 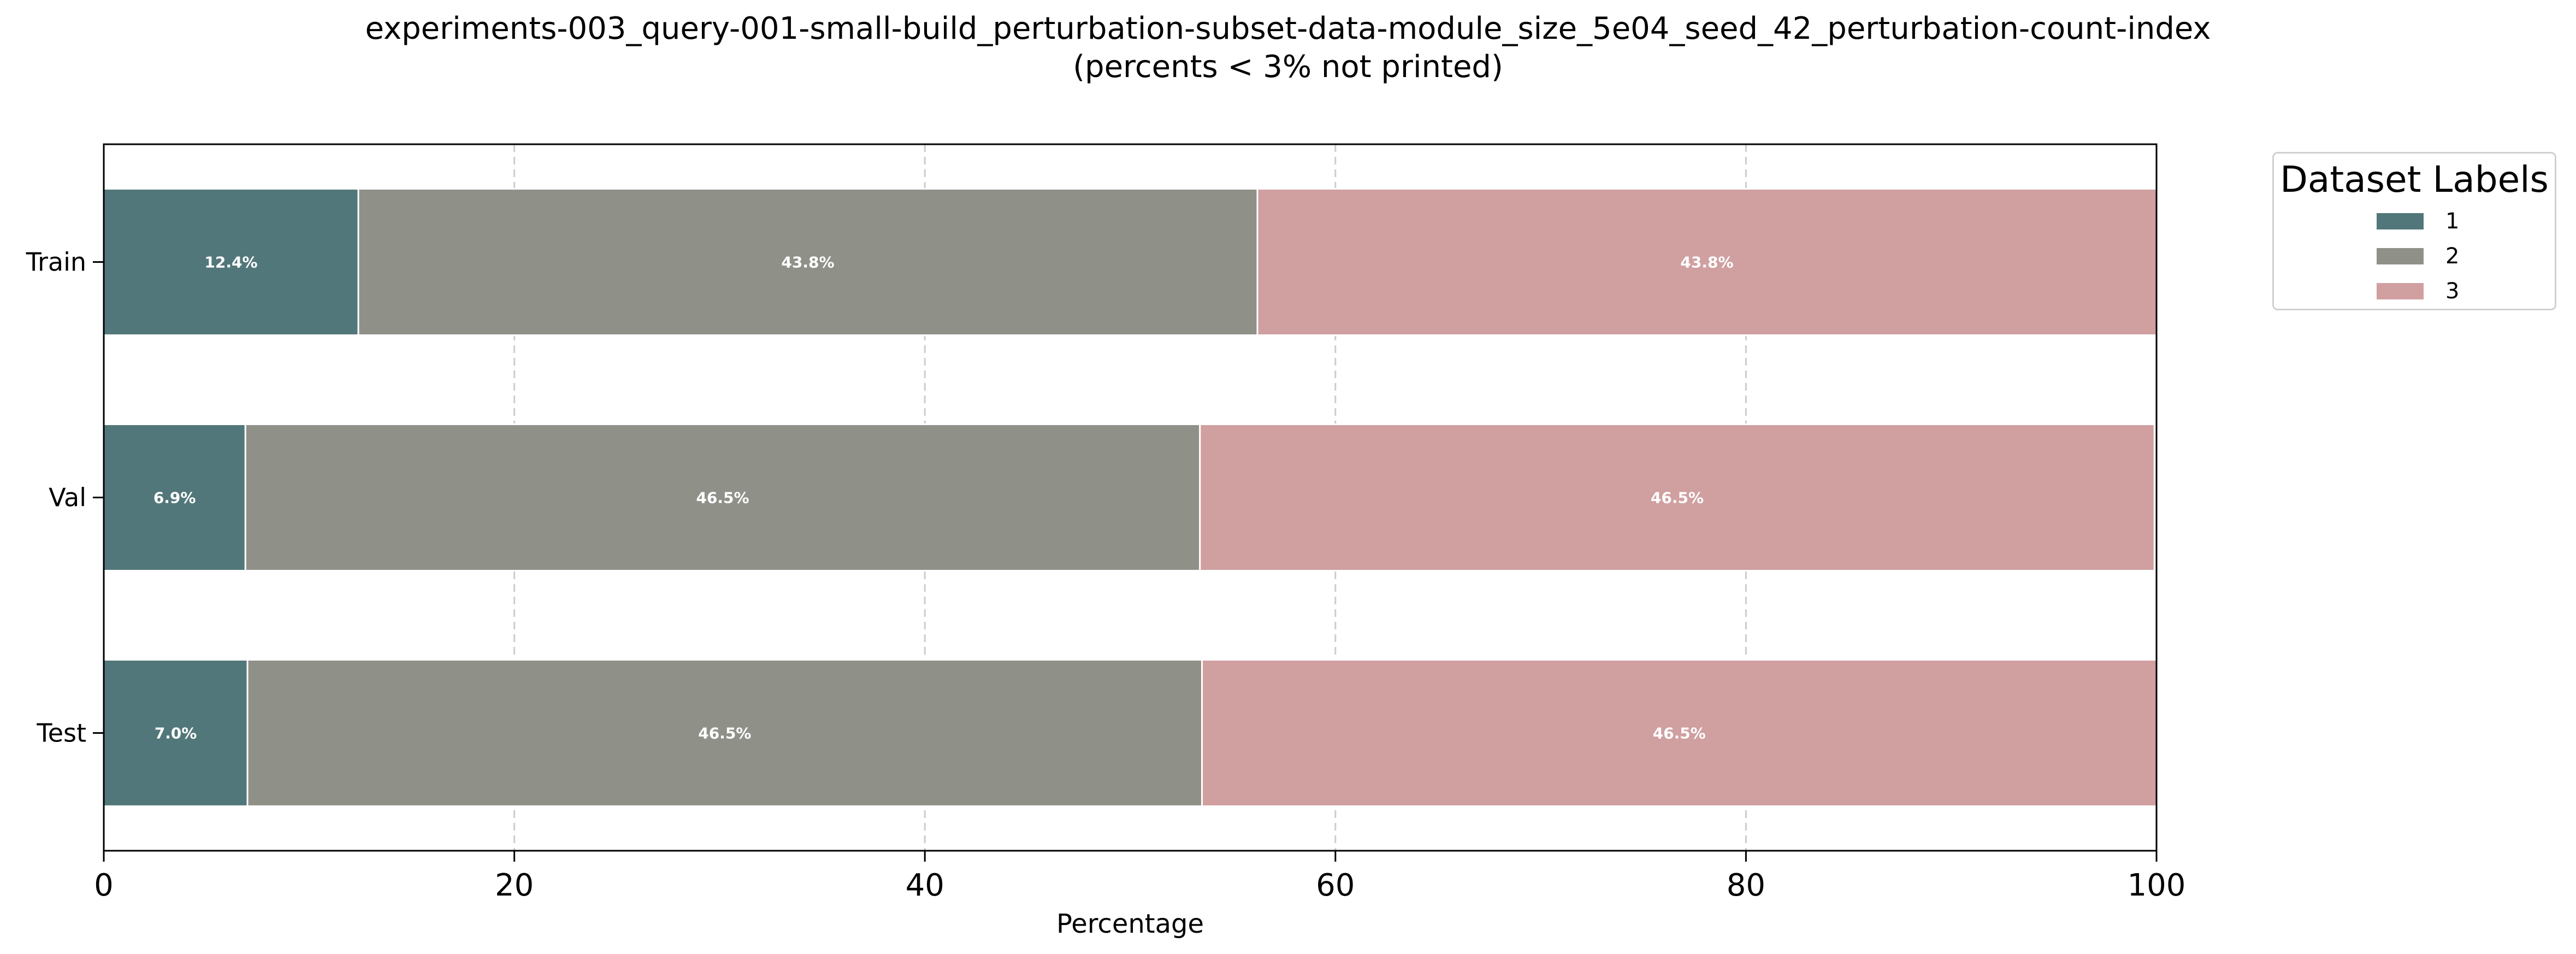 What do you see at coordinates (175, 498) in the screenshot?
I see `bar-label-val-1: 6.9%` at bounding box center [175, 498].